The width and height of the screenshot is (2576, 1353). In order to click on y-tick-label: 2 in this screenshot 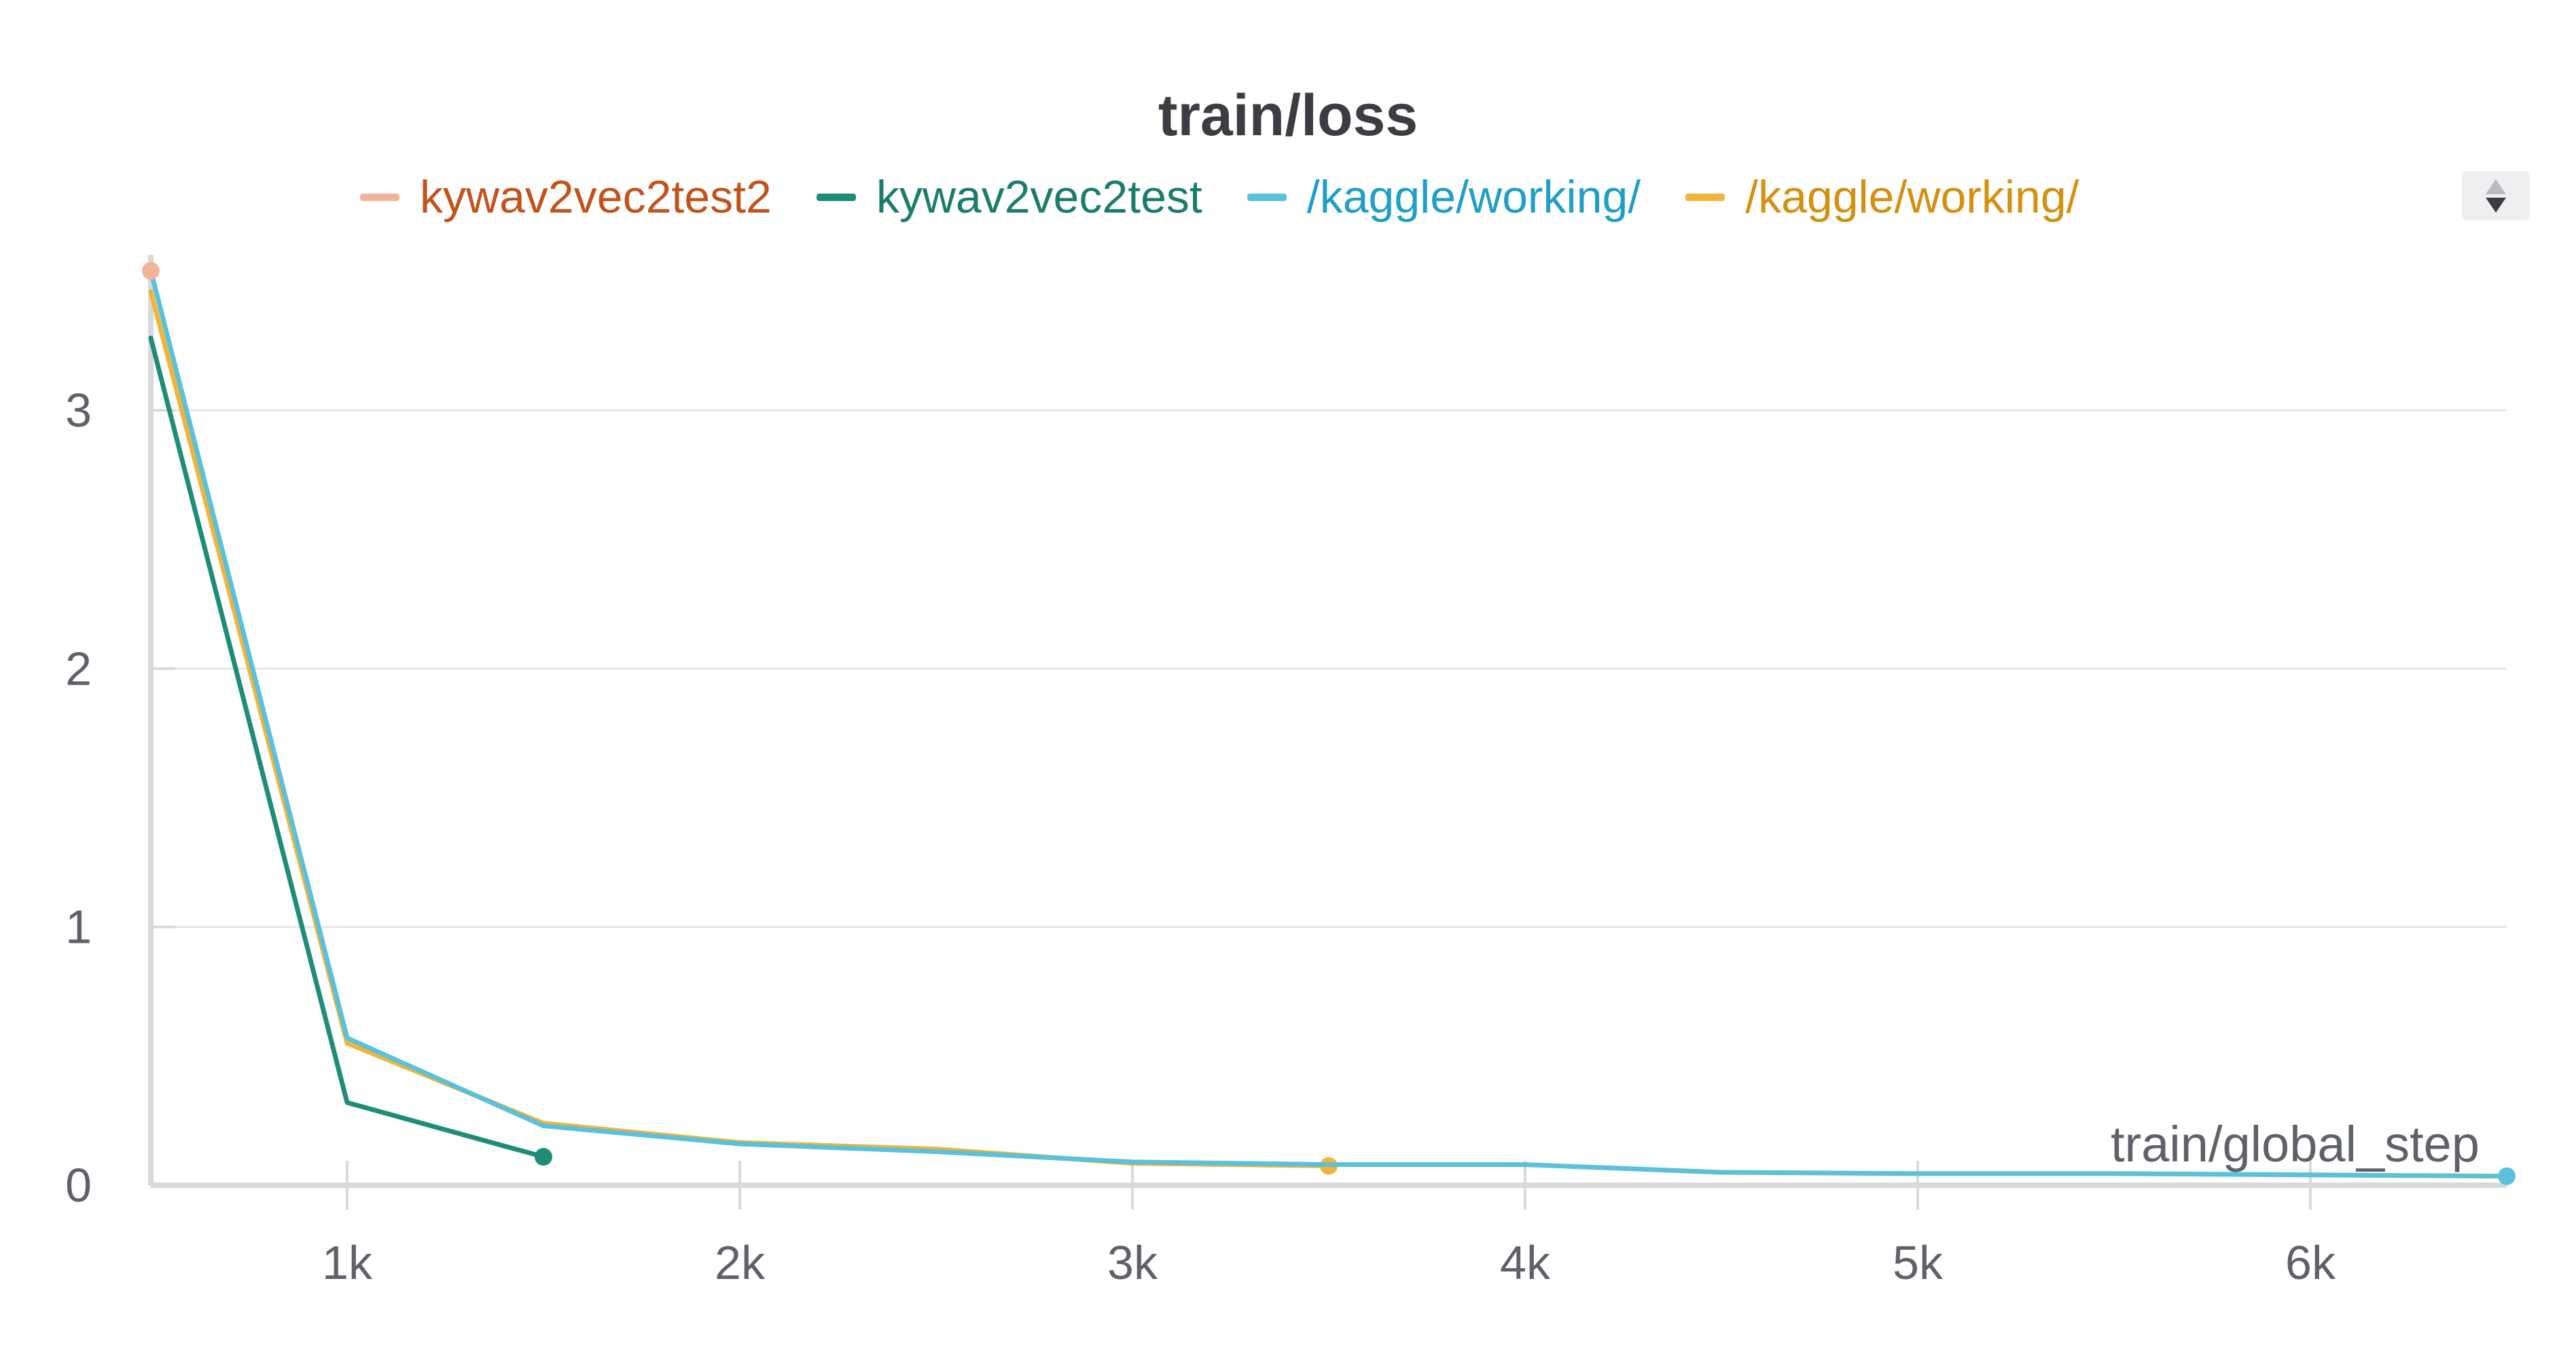, I will do `click(78, 668)`.